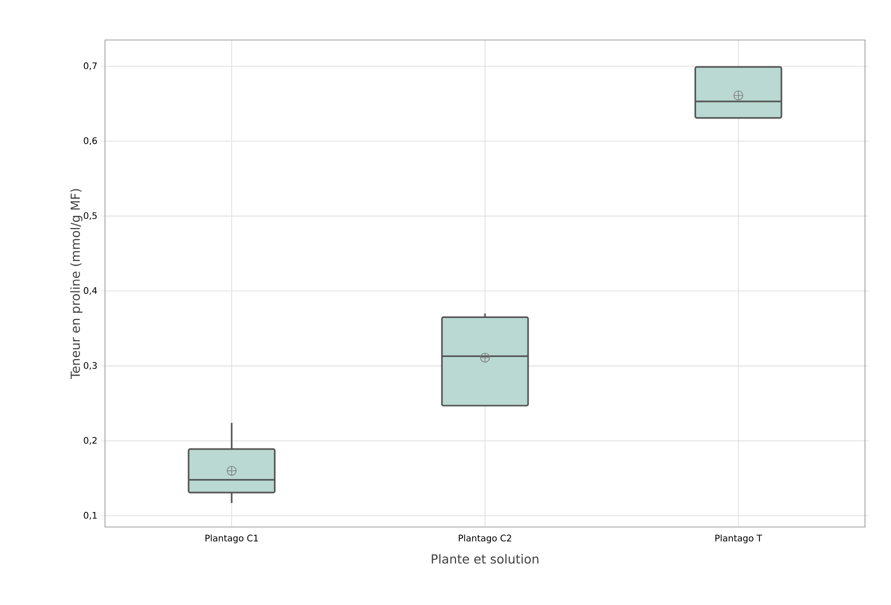 The height and width of the screenshot is (605, 891). What do you see at coordinates (90, 141) in the screenshot?
I see `y-tick-label: 0,6` at bounding box center [90, 141].